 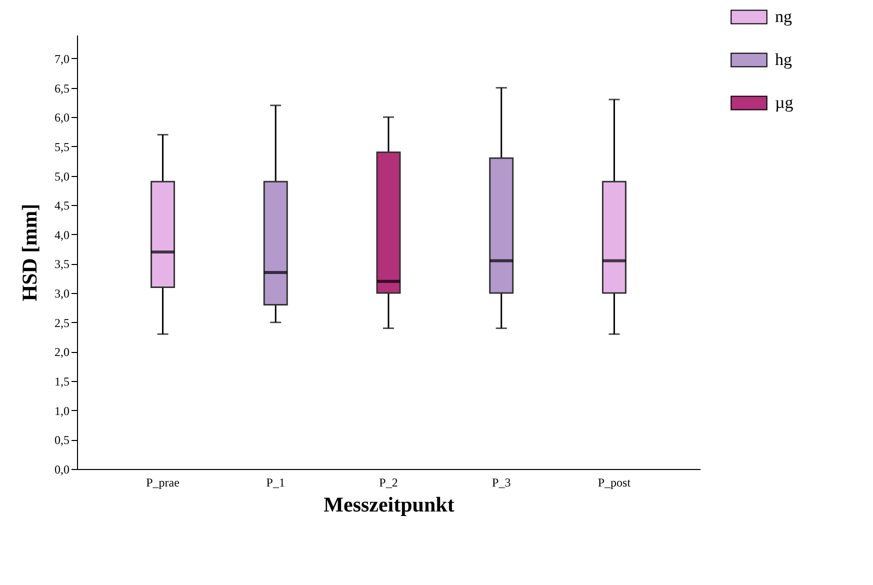 What do you see at coordinates (62, 352) in the screenshot?
I see `y-tick-label: 2,0` at bounding box center [62, 352].